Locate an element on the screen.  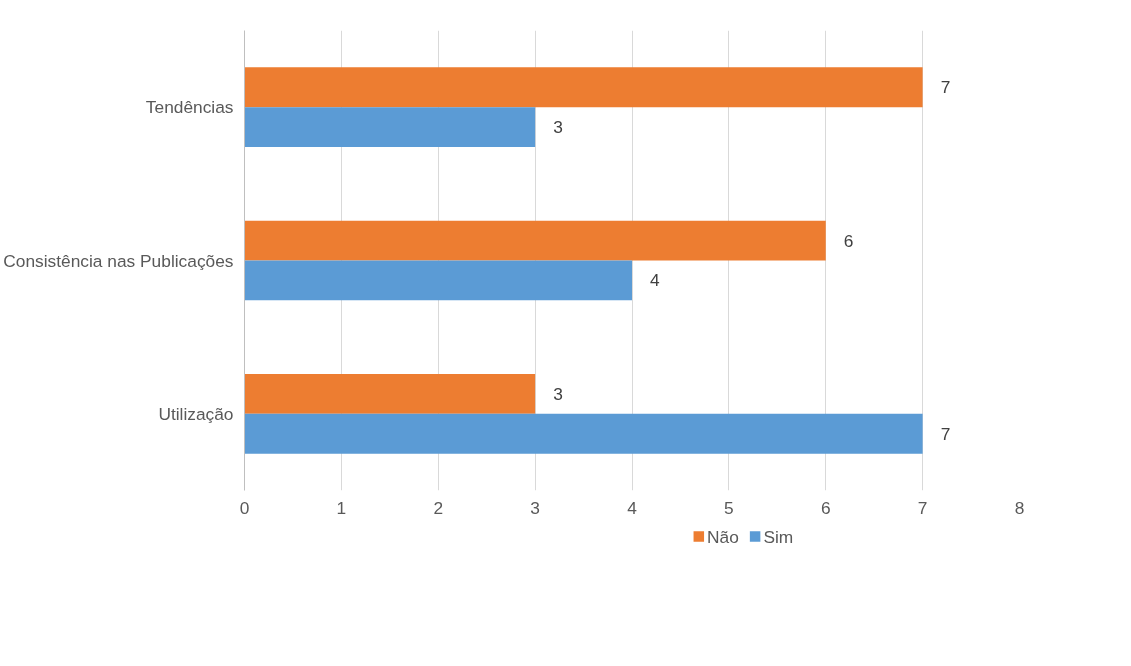
y-tick-label: Utilização is located at coordinates (196, 413).